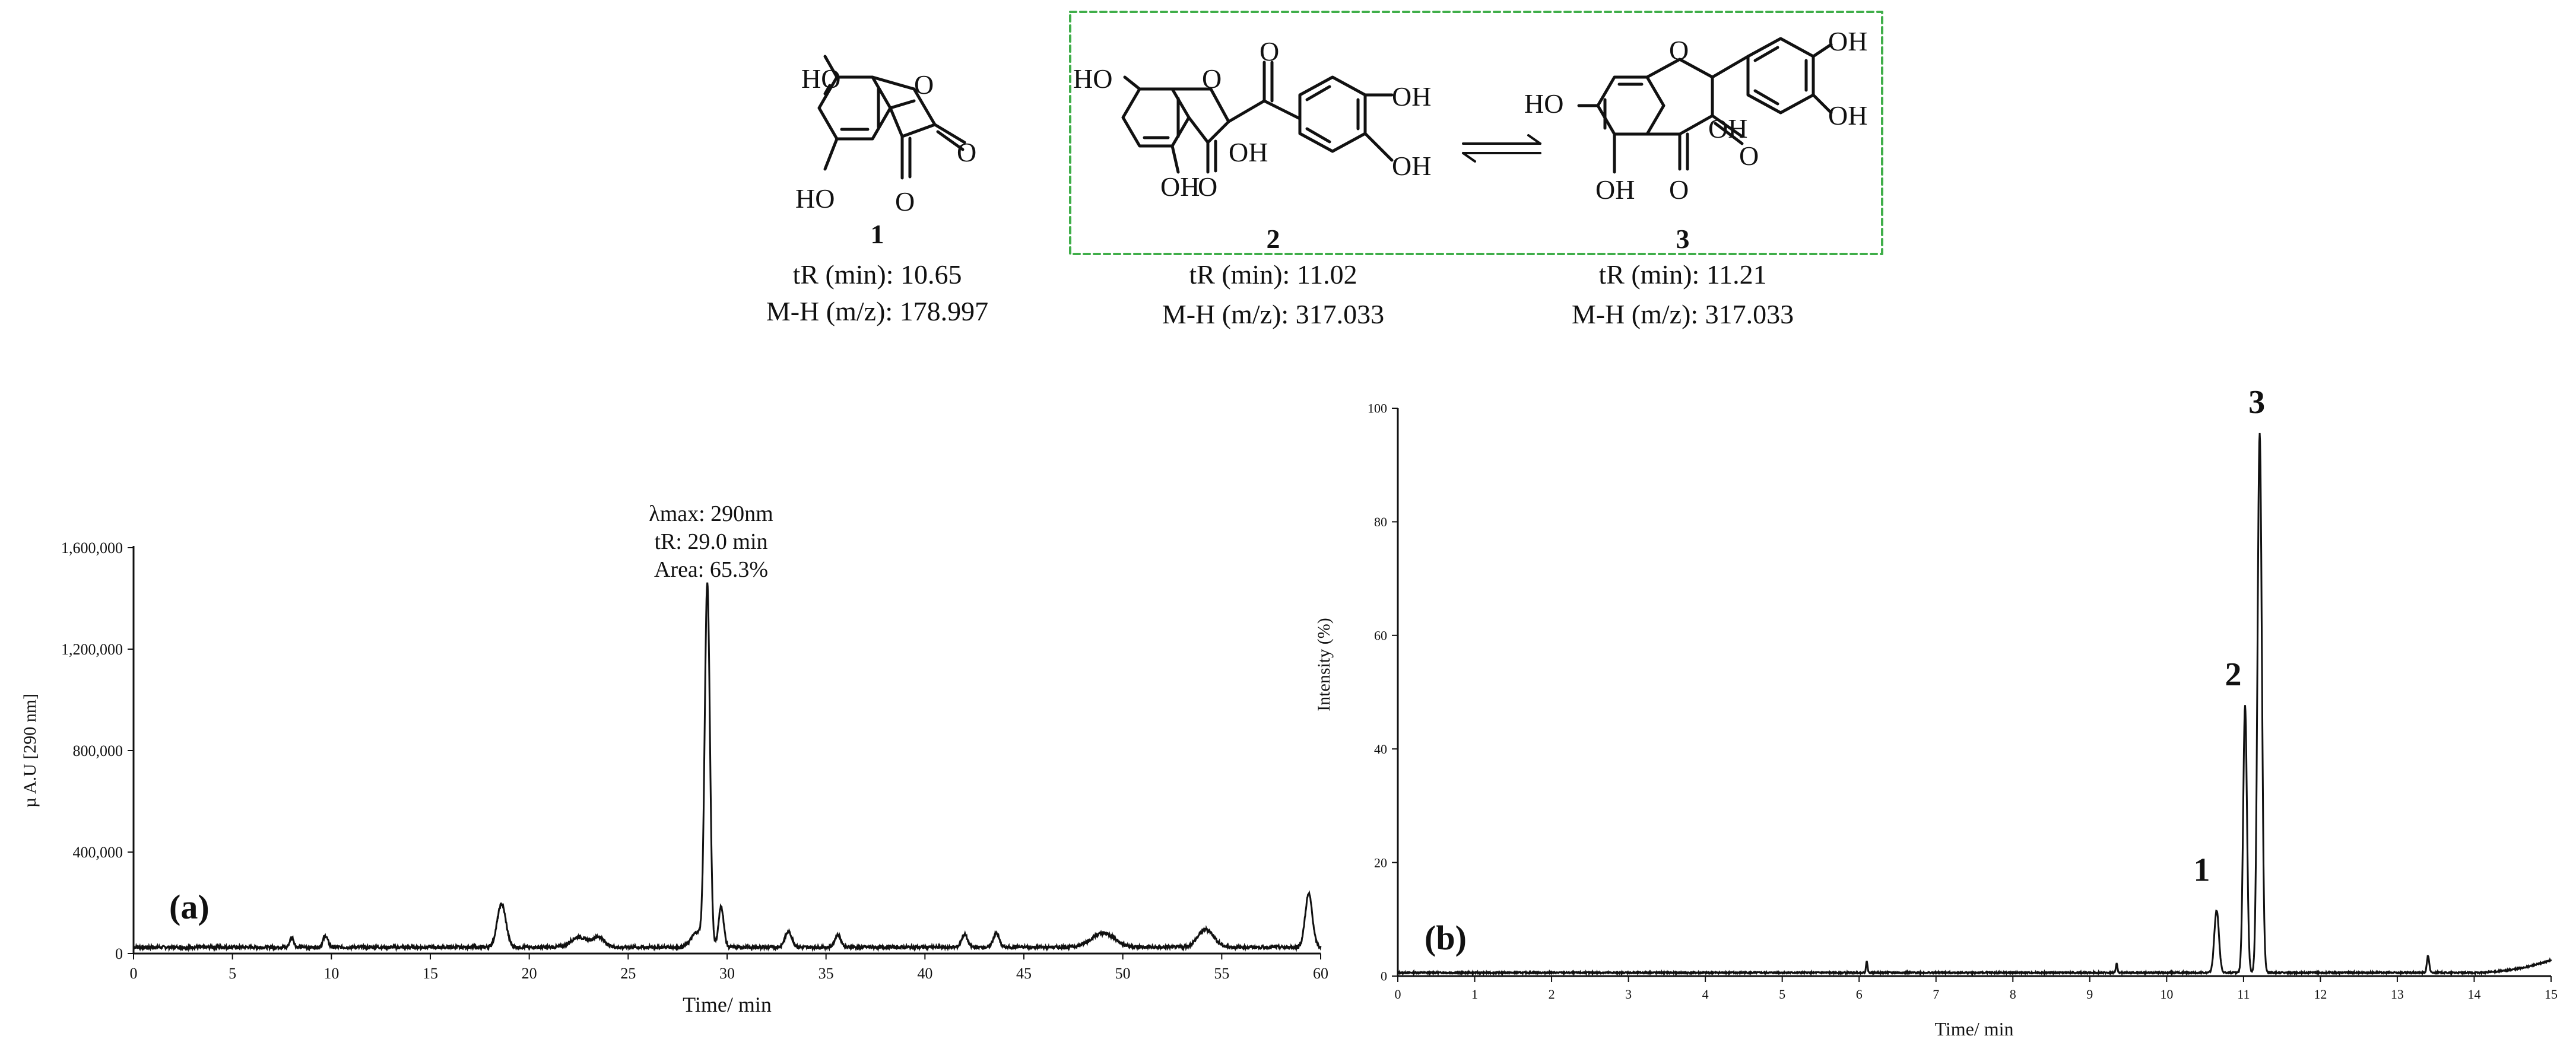  I want to click on chart-a-annotation-area: Area: 65.3%, so click(711, 569).